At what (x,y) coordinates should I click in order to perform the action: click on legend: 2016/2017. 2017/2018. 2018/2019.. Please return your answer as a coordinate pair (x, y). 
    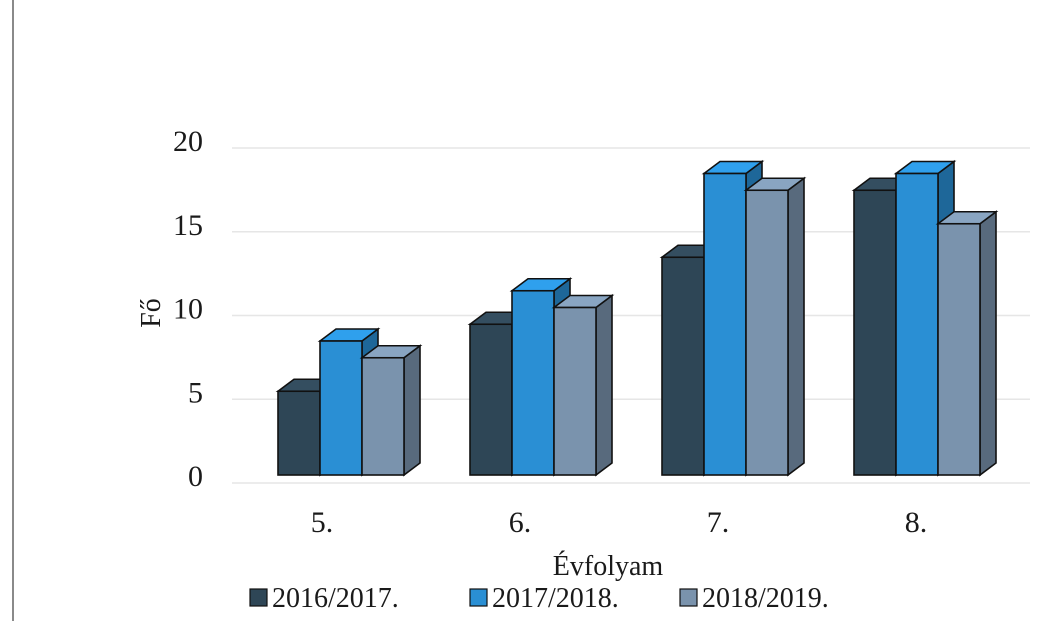
    Looking at the image, I should click on (539, 598).